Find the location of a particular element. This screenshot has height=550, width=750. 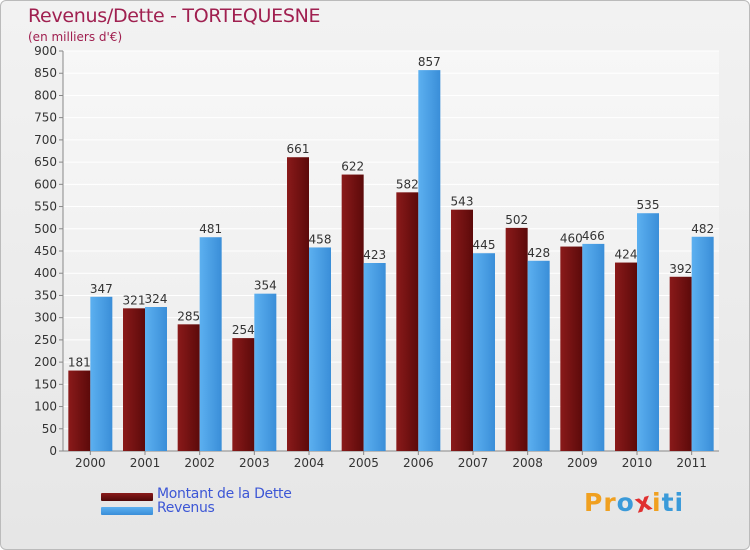

x-tick-label: 2010 is located at coordinates (637, 463).